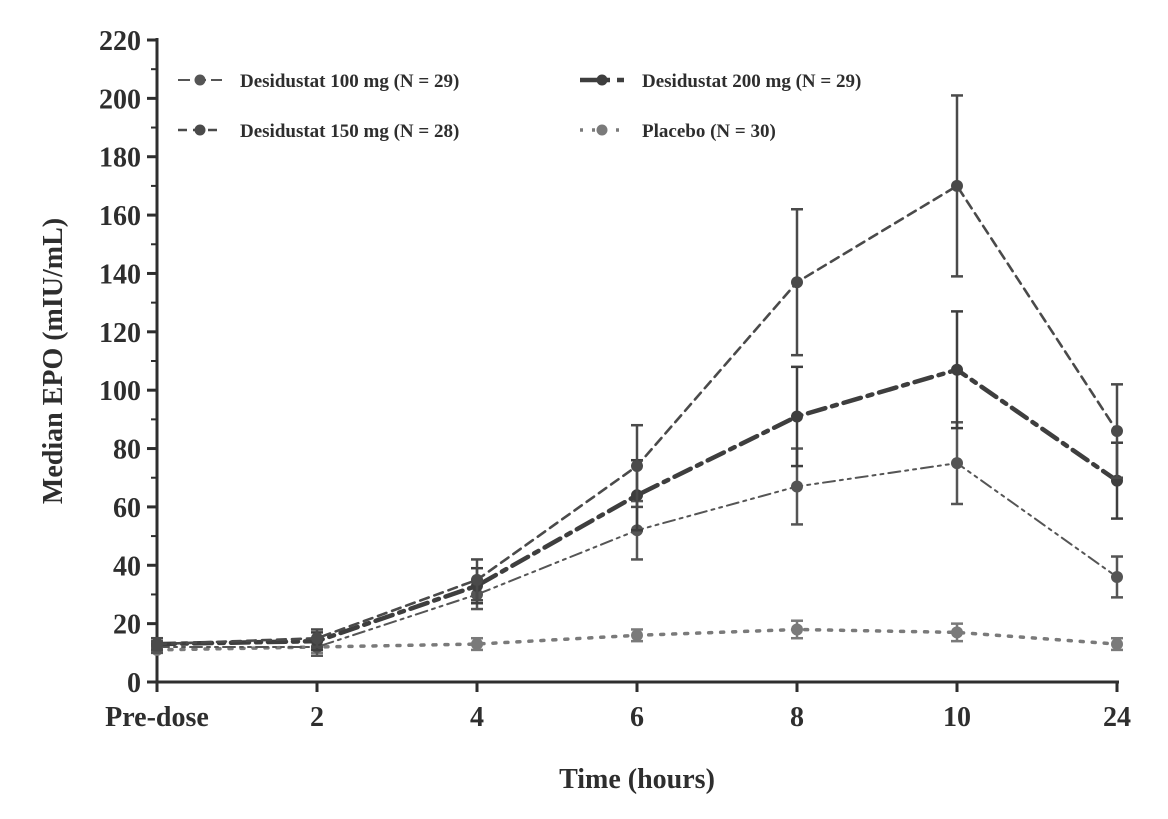  I want to click on x-tick-label: Pre-dose, so click(157, 717).